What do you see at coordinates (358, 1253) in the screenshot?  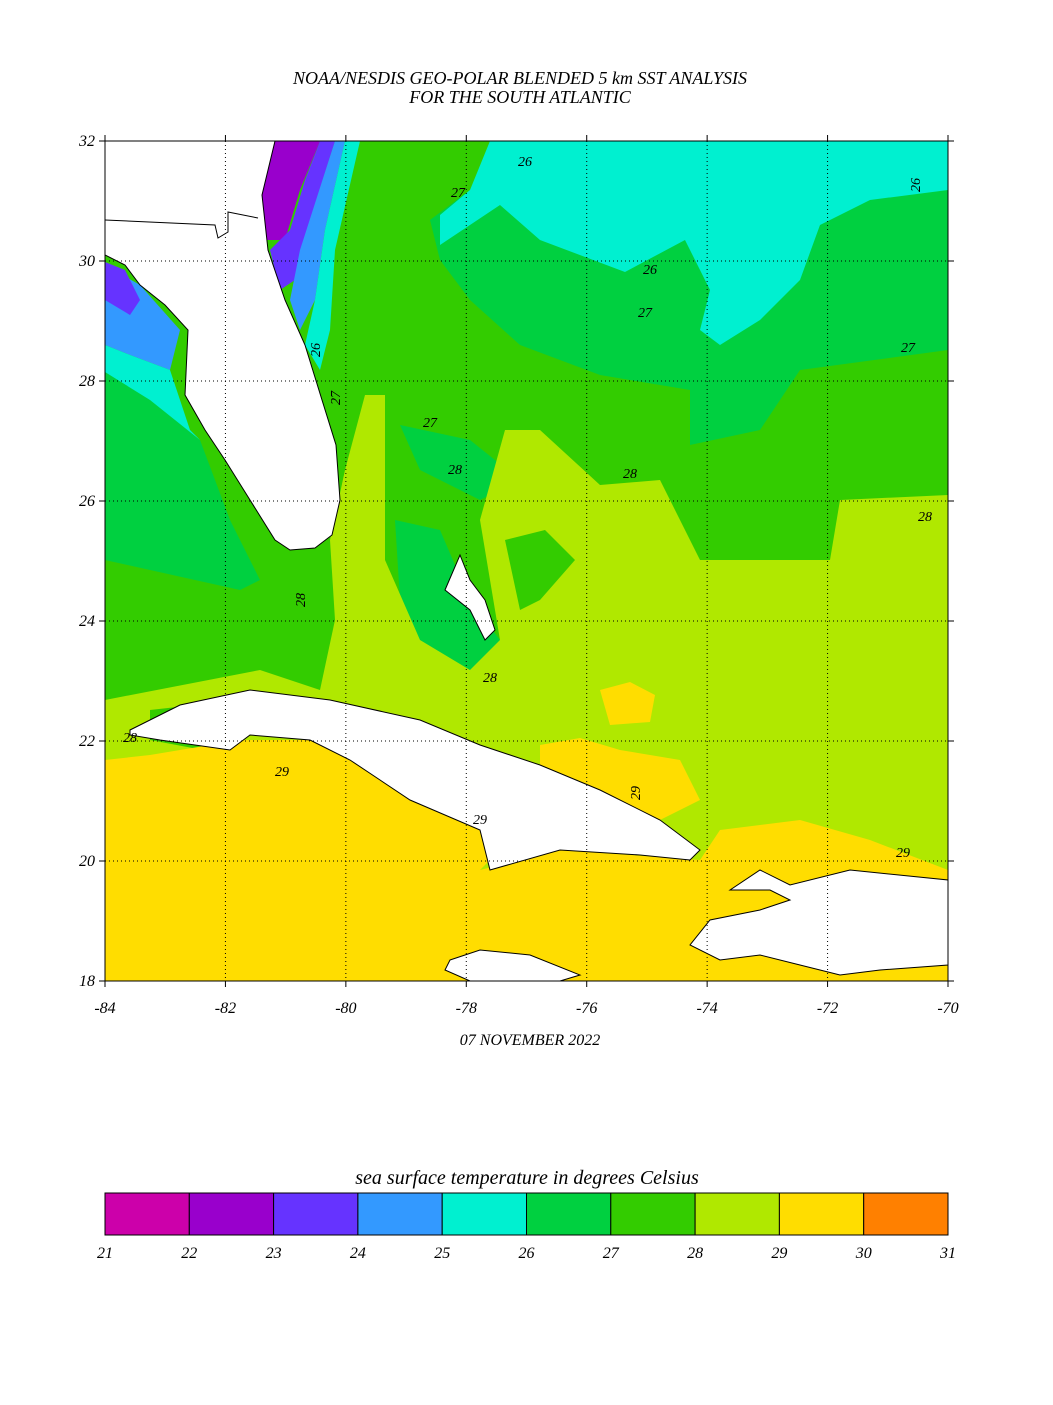 I see `colorbar-tick-label: 24` at bounding box center [358, 1253].